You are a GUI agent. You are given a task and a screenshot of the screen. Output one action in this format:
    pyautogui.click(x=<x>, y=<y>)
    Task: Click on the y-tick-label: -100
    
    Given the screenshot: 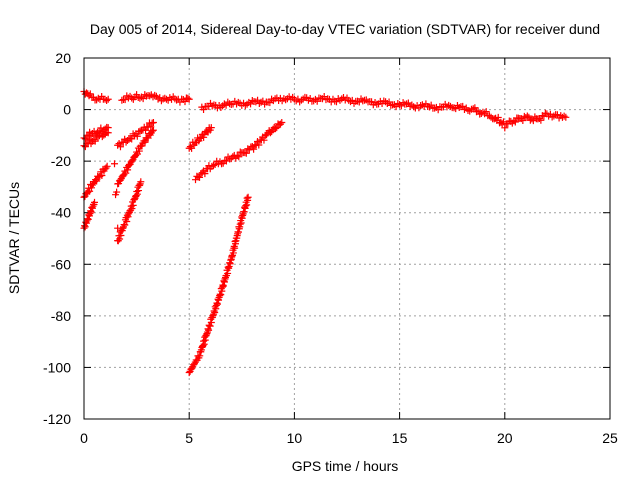 What is the action you would take?
    pyautogui.click(x=57, y=367)
    